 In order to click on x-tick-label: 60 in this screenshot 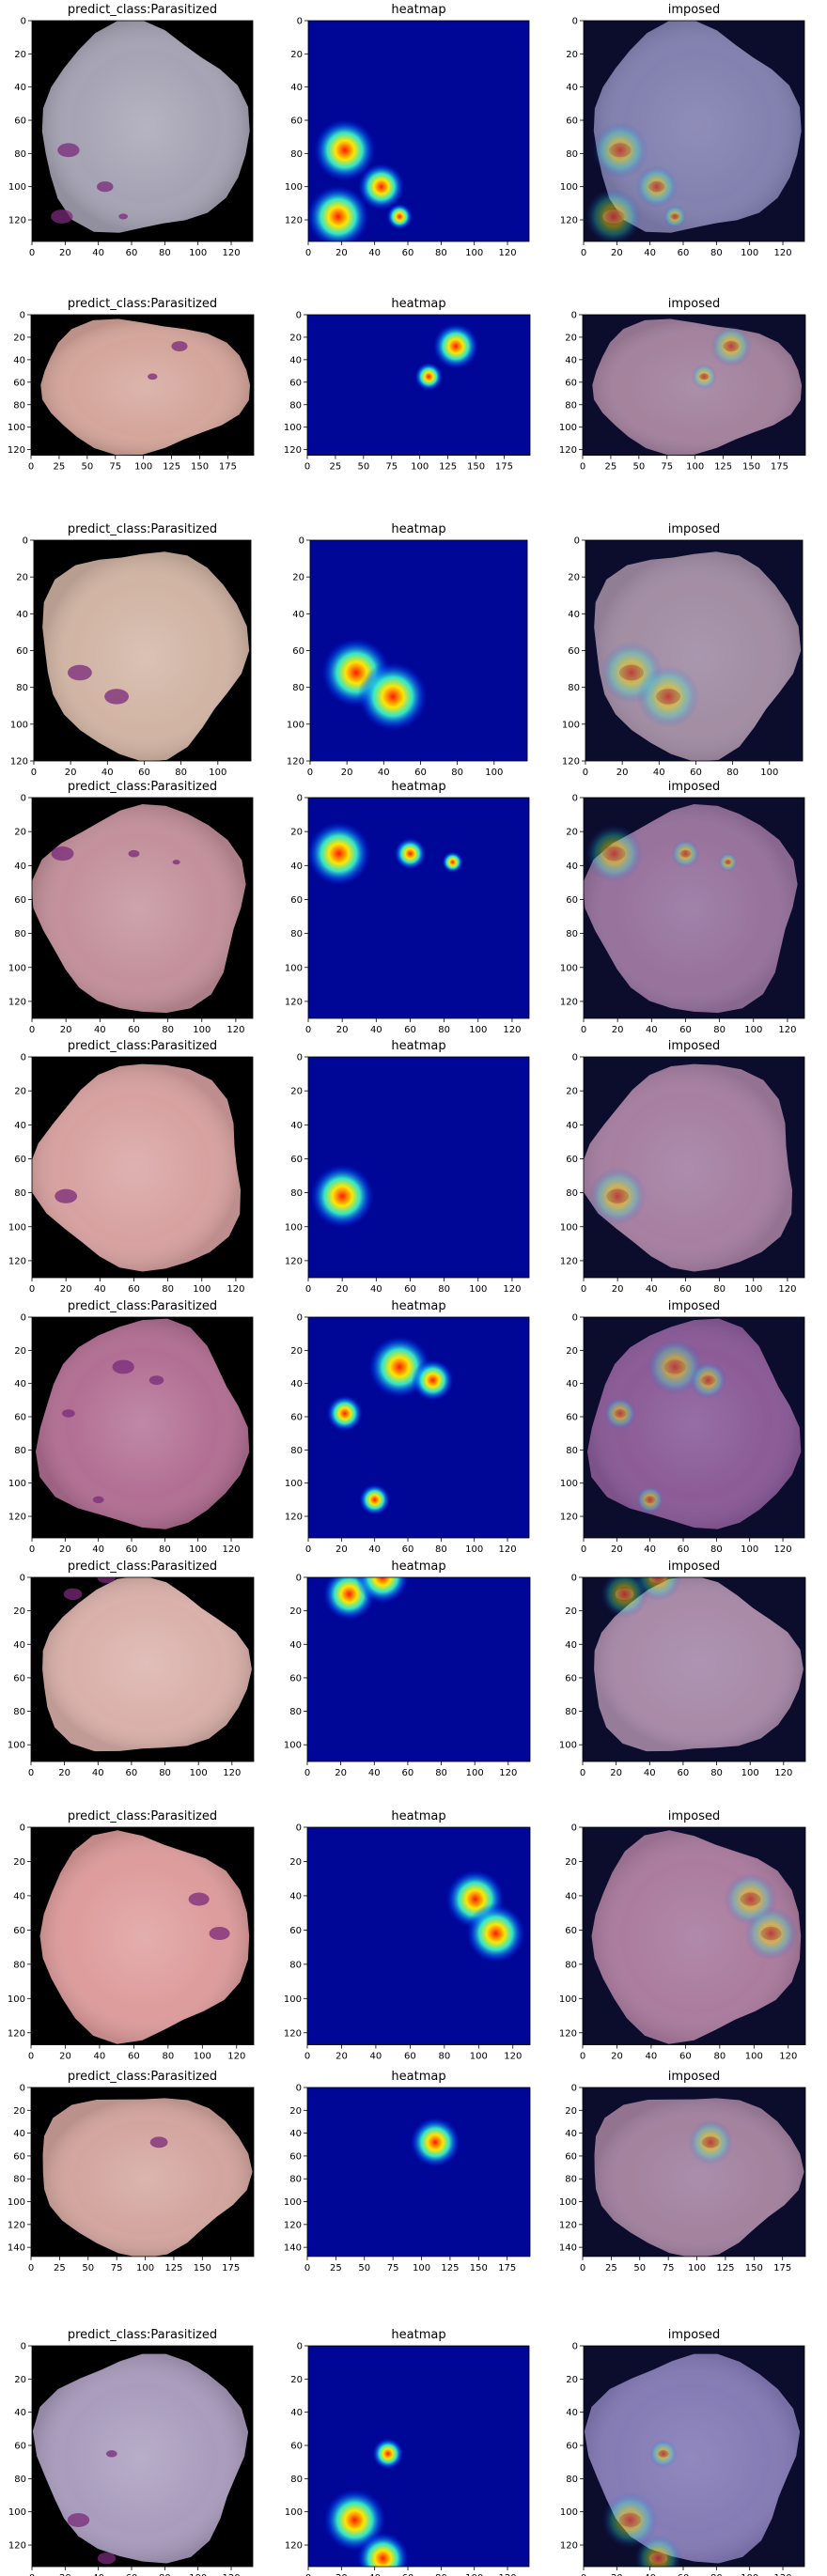, I will do `click(132, 253)`.